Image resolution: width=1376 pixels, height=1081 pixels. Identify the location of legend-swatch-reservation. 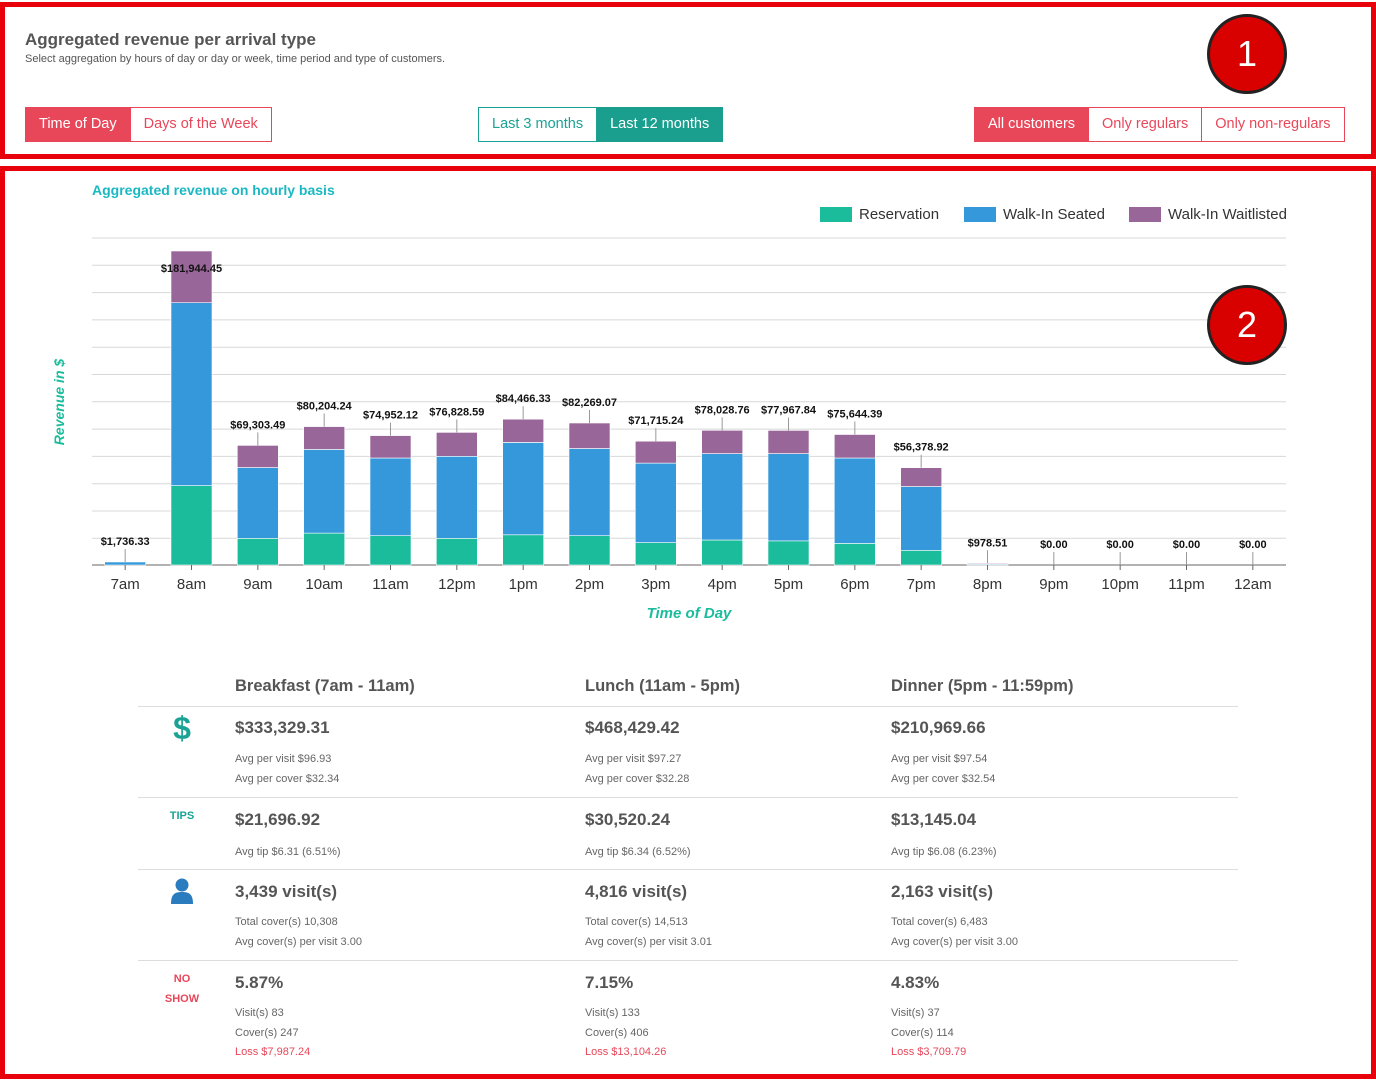
(836, 214).